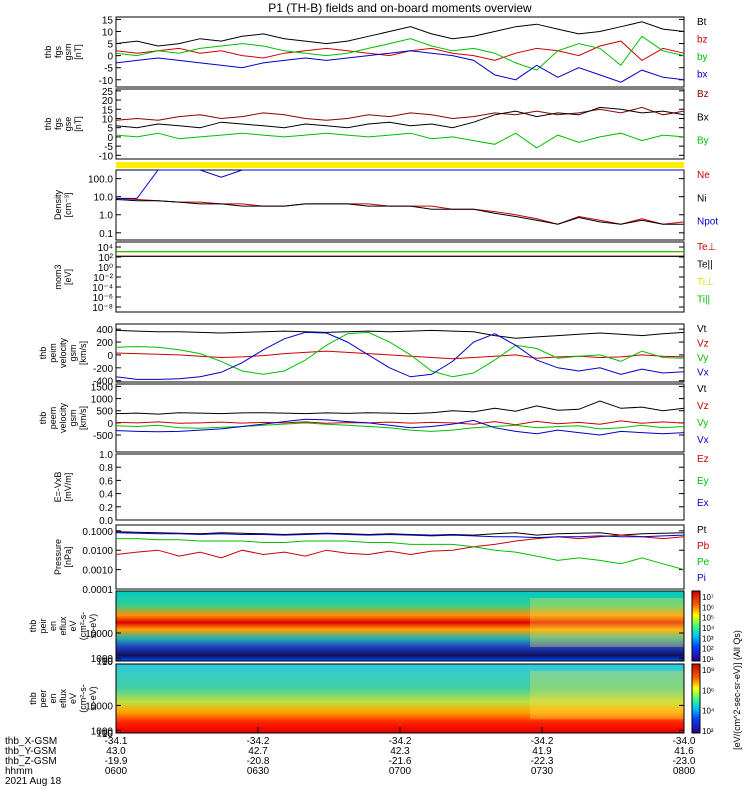  What do you see at coordinates (104, 330) in the screenshot?
I see `ytick-label: 400` at bounding box center [104, 330].